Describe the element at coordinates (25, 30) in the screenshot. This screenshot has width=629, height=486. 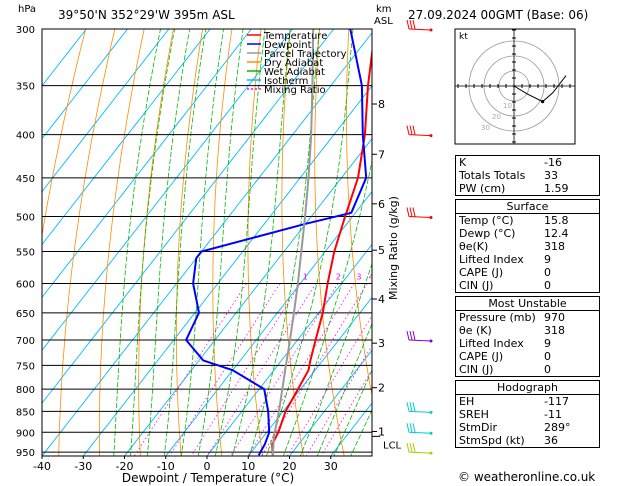
I see `pressure-tick-label: 300` at that location.